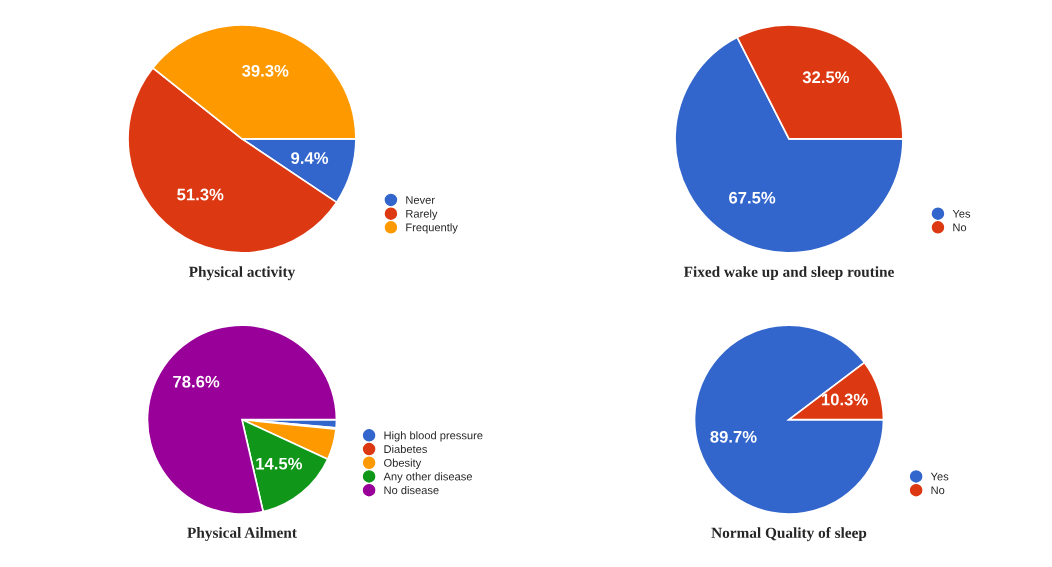 The width and height of the screenshot is (1052, 567). I want to click on text: Physical activity, so click(242, 273).